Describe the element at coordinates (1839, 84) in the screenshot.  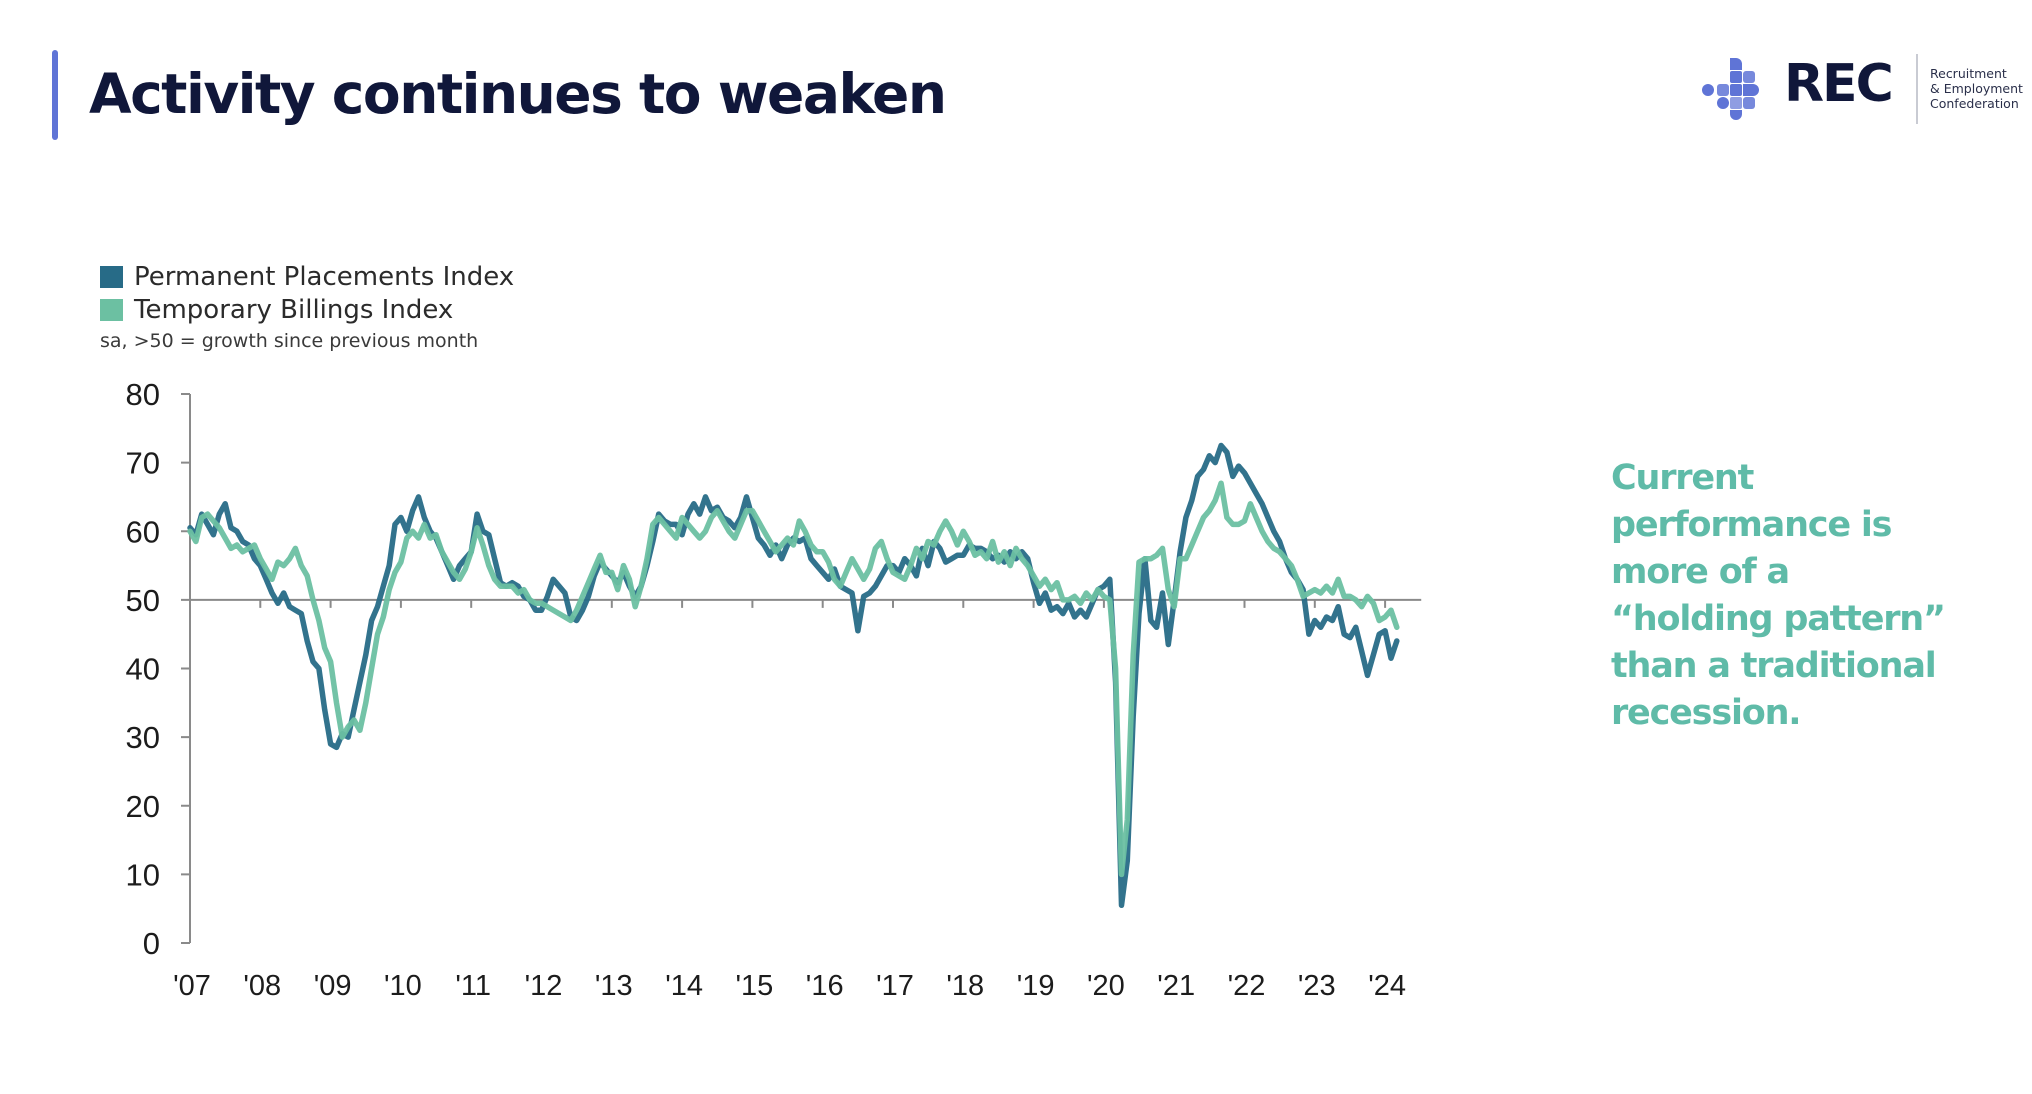
I see `logo-wordmark: REC` at that location.